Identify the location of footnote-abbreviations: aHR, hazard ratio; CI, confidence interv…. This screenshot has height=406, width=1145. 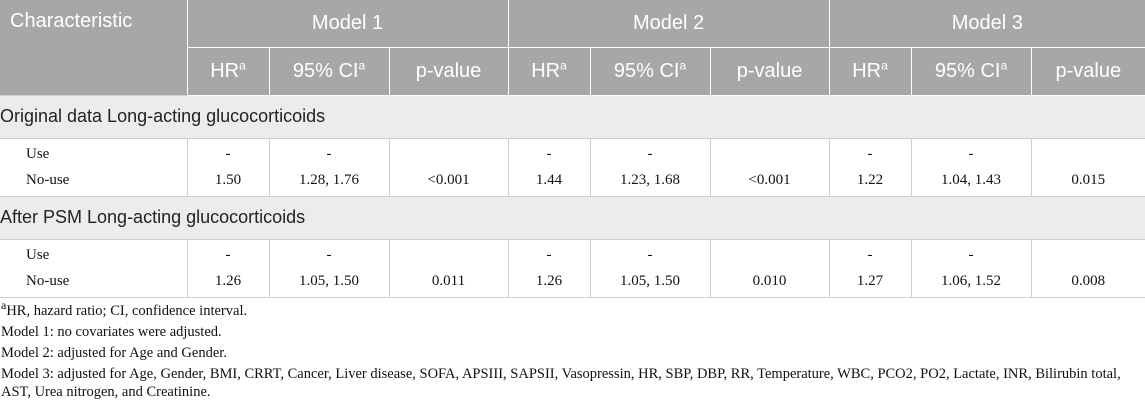
(124, 308).